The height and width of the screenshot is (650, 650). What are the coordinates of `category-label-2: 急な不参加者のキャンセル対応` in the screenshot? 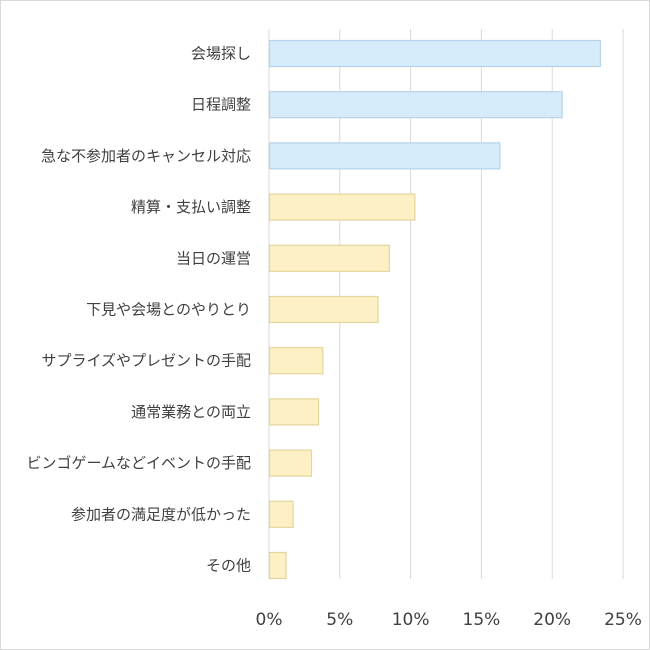 It's located at (146, 156).